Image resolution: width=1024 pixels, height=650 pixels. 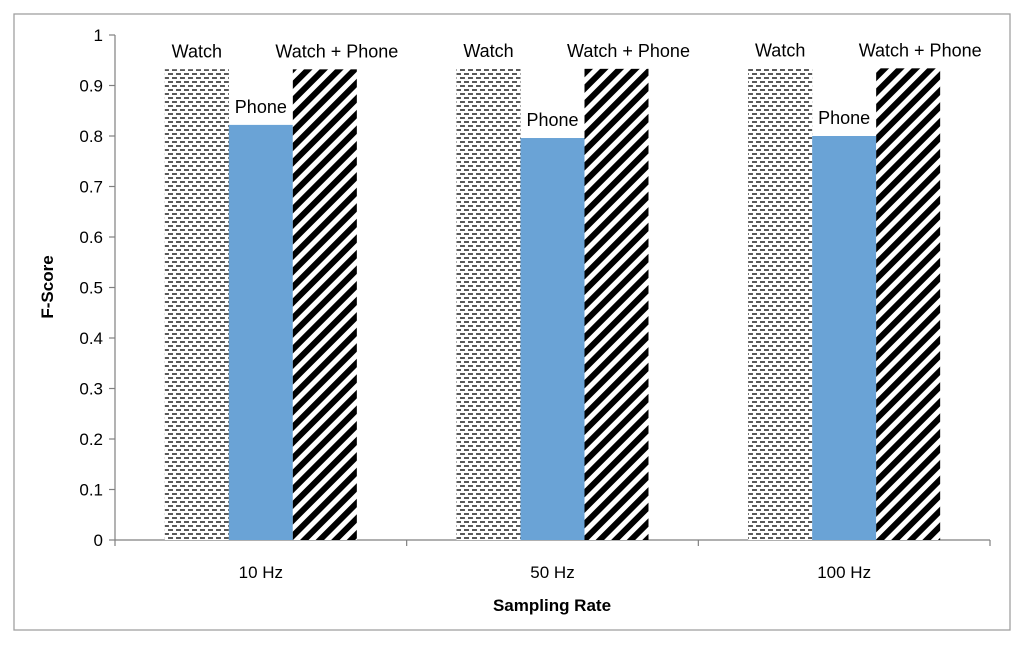 I want to click on y-tick-label: 0.4, so click(x=91, y=338).